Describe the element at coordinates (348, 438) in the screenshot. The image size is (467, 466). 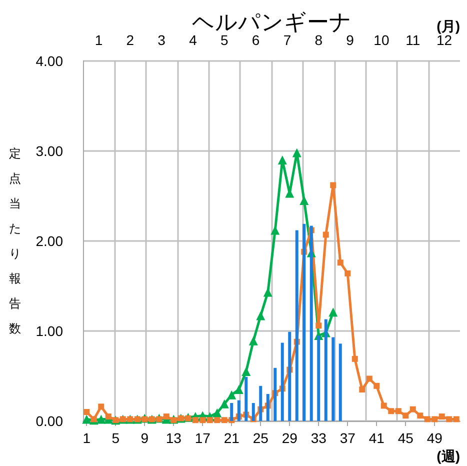
I see `x-tick-label: 37` at that location.